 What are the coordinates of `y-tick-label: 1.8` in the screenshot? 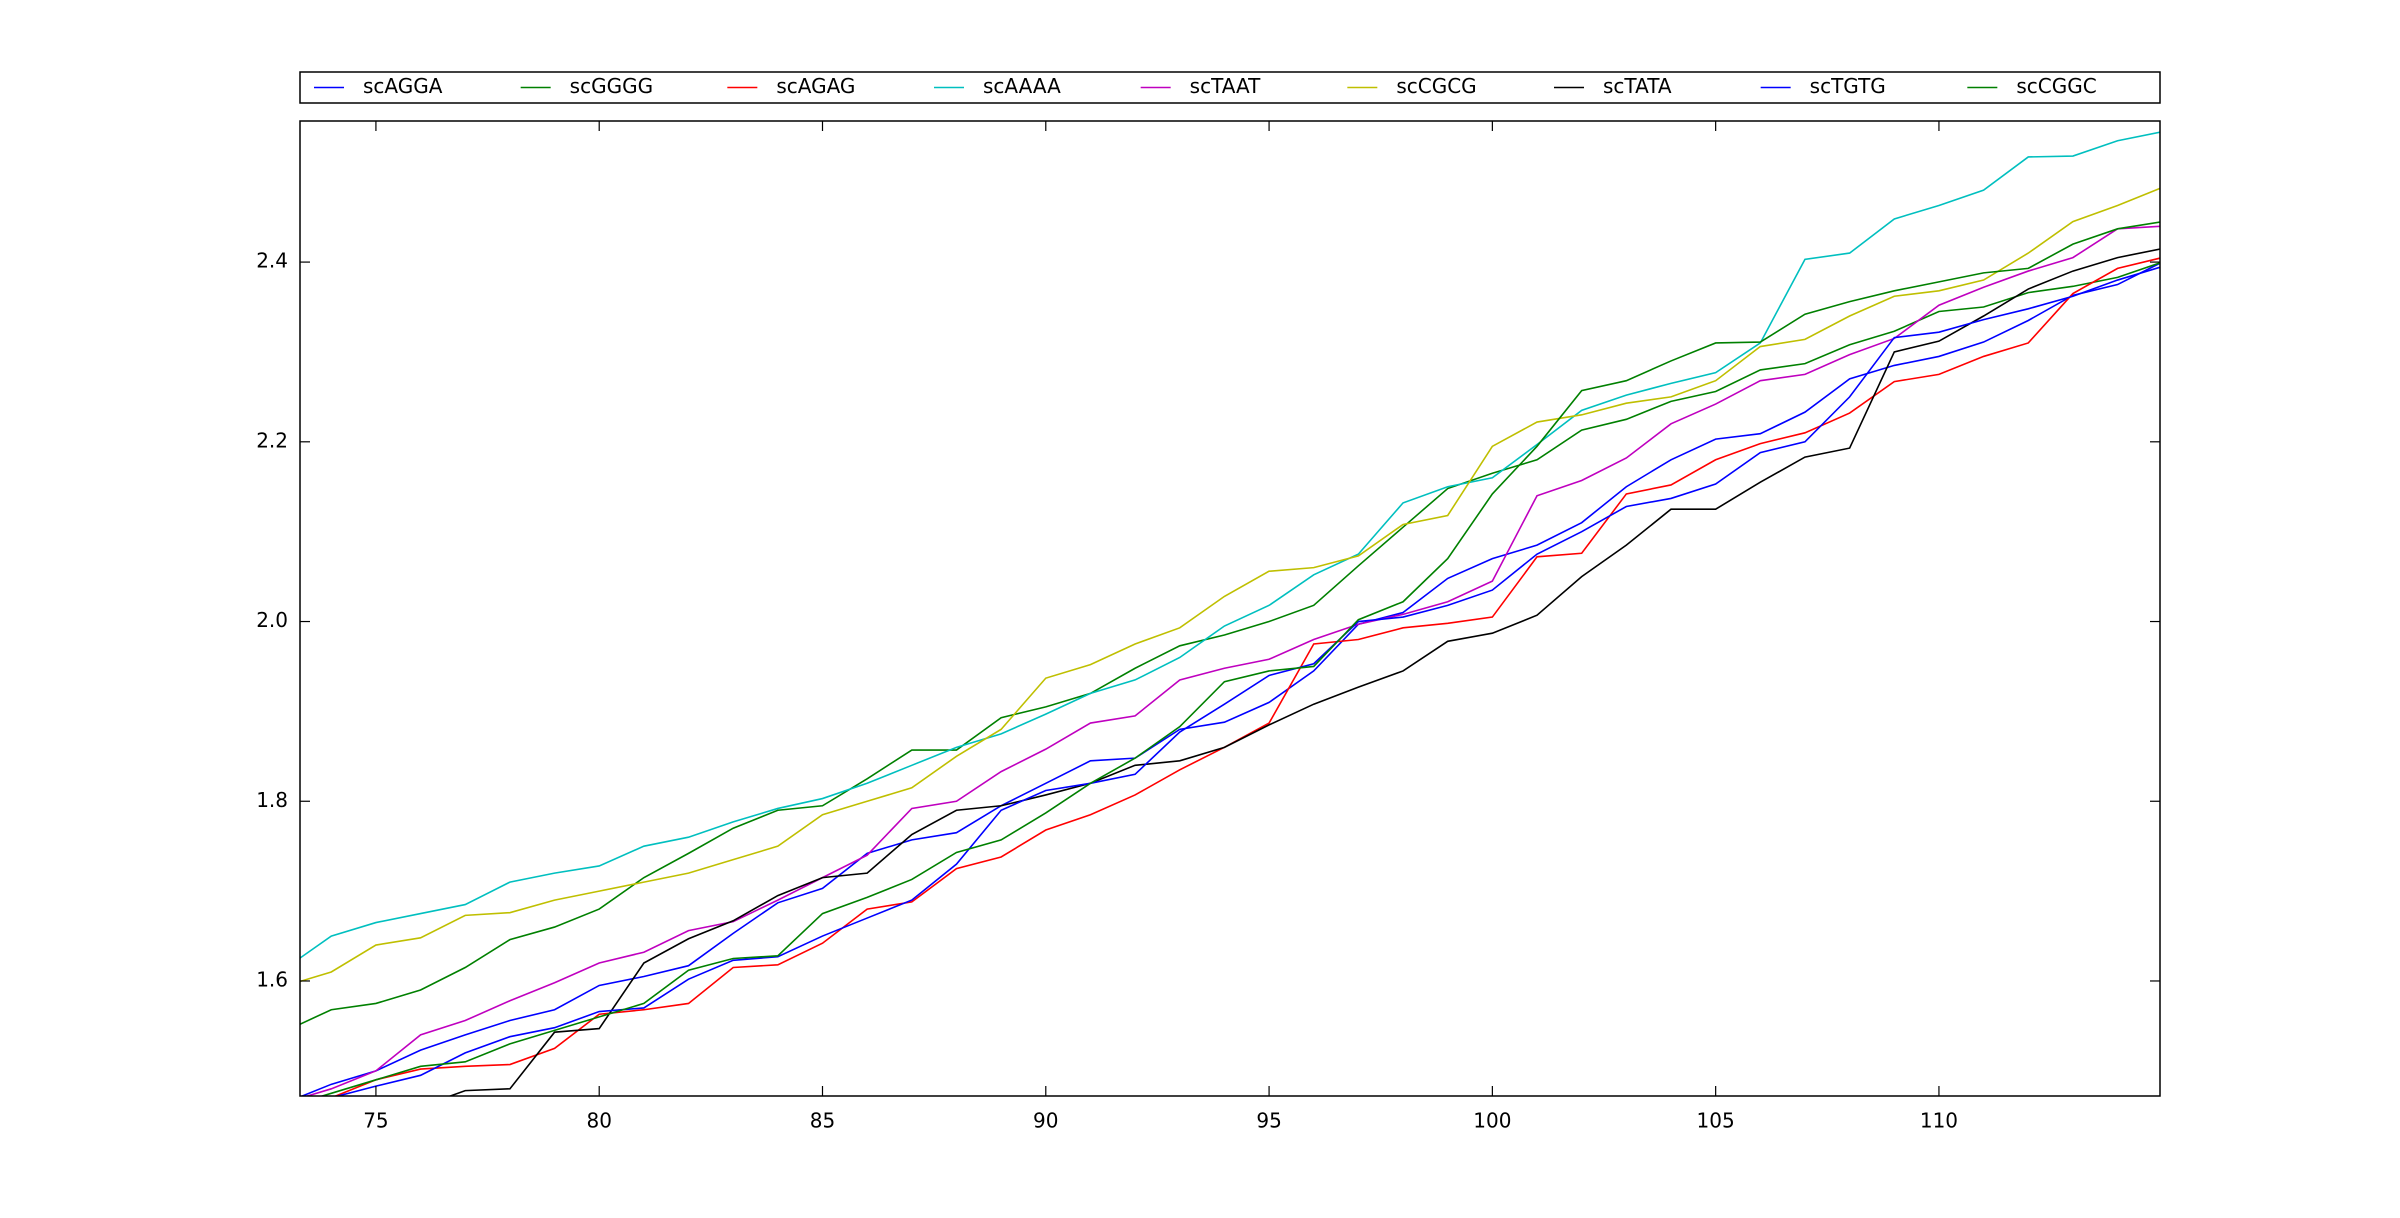 It's located at (272, 800).